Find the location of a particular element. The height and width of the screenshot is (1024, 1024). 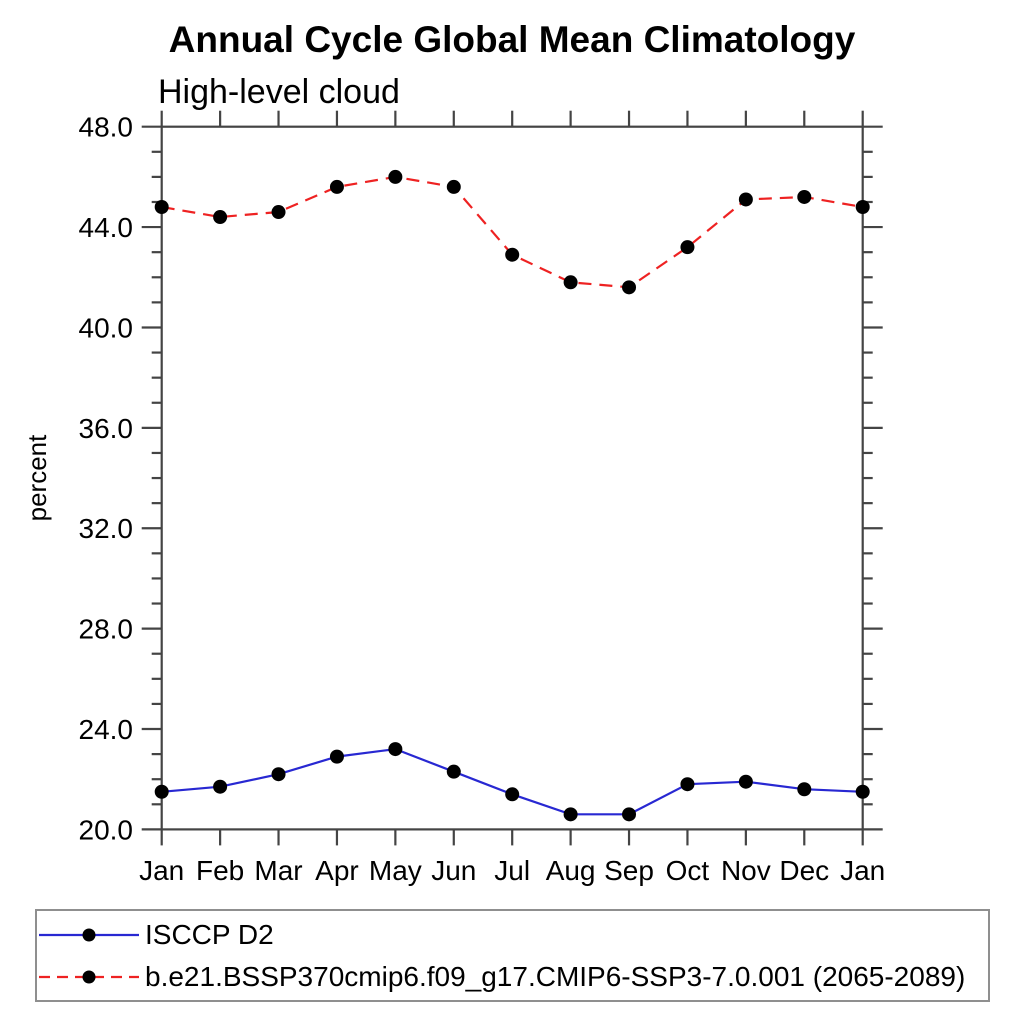

chart-subtitle: High-level cloud is located at coordinates (279, 92).